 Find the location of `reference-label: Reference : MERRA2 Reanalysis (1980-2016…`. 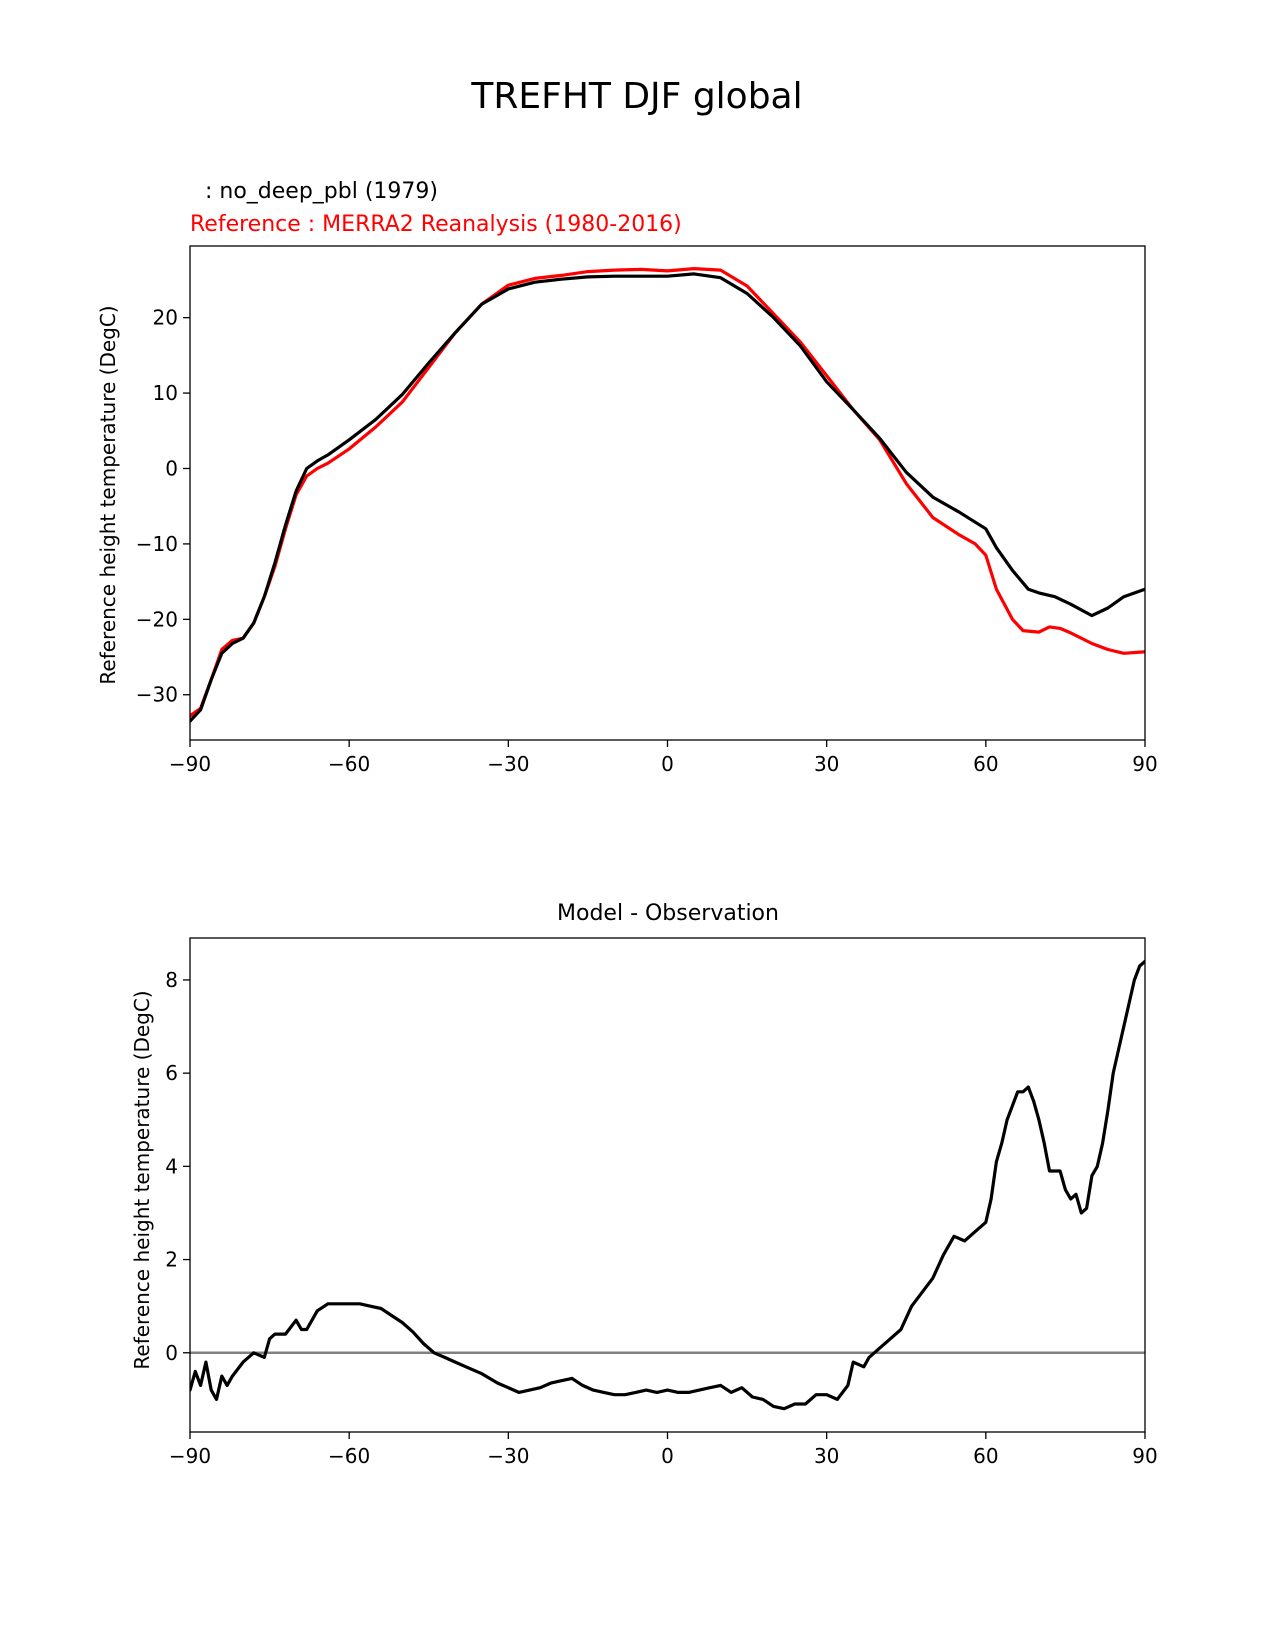

reference-label: Reference : MERRA2 Reanalysis (1980-2016… is located at coordinates (436, 224).